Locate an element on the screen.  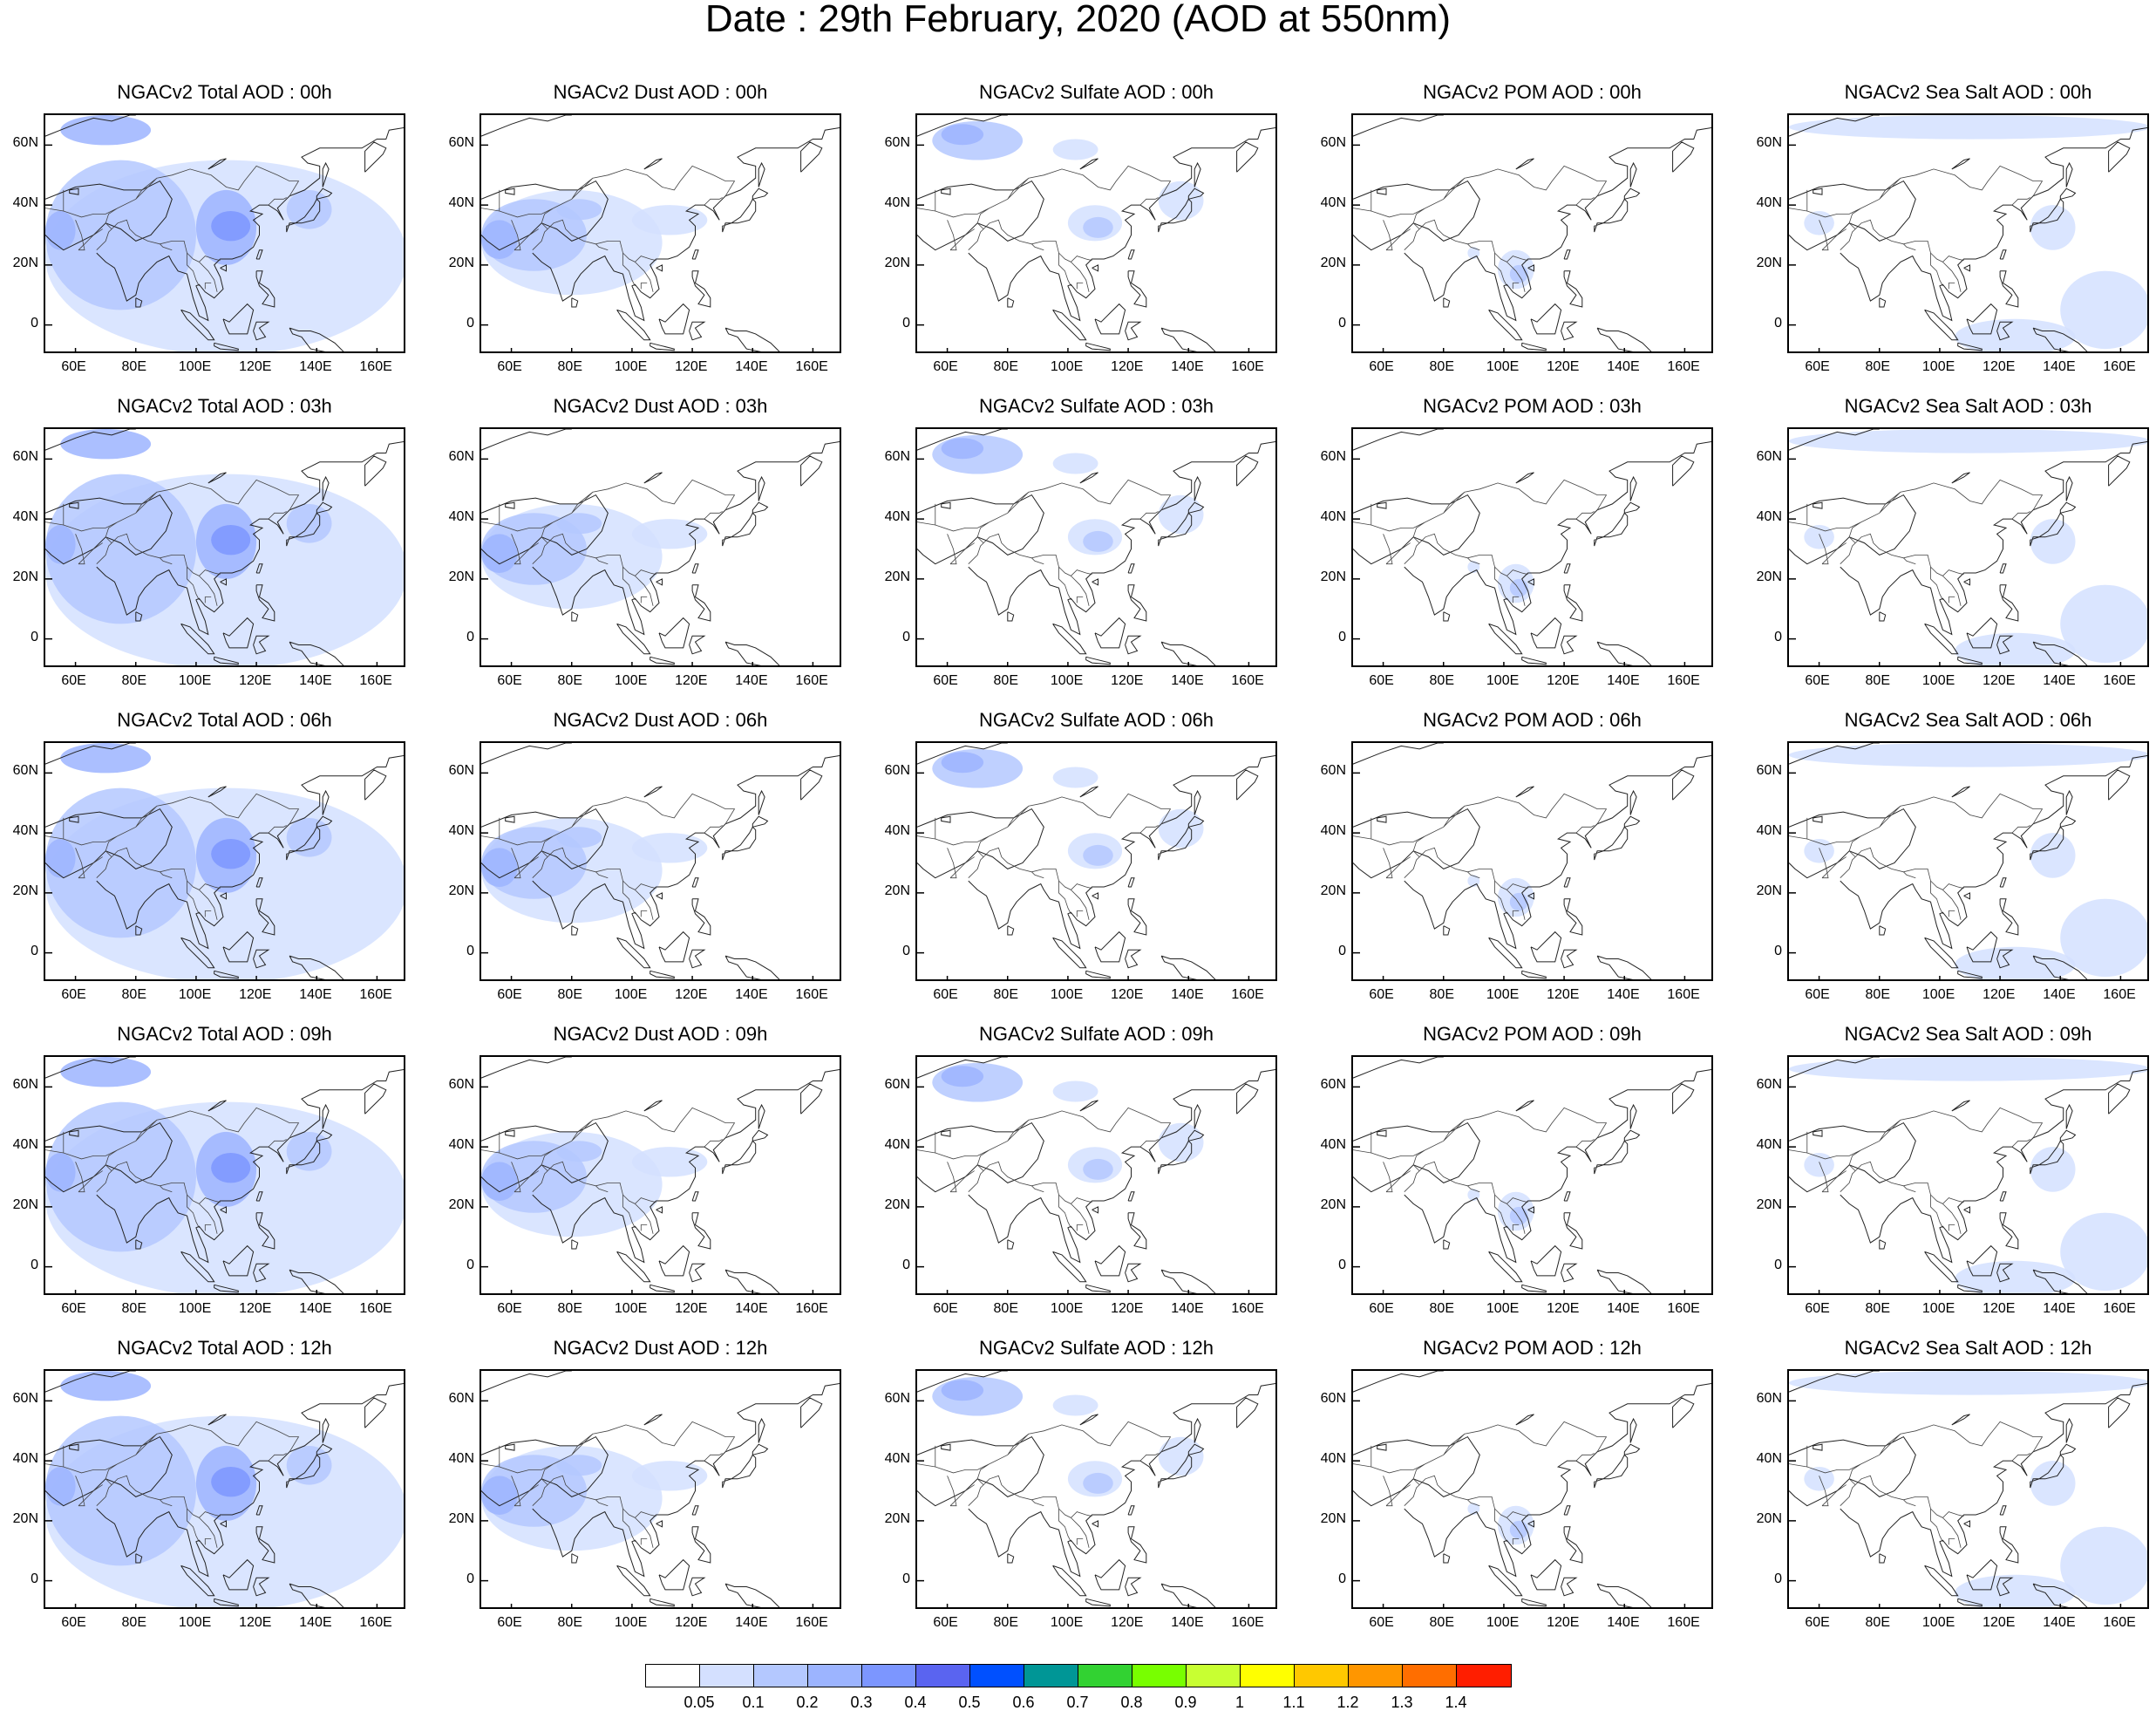
panel-title: NGACv2 Sulfate AOD : 06h is located at coordinates (1096, 720).